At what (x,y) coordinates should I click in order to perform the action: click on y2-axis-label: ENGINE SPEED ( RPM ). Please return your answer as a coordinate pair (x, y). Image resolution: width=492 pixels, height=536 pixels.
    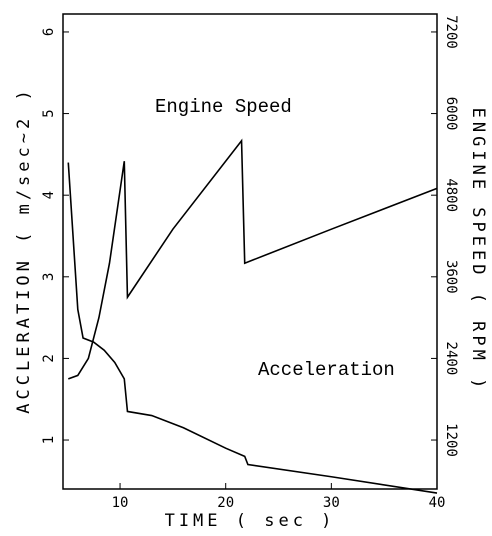
    Looking at the image, I should click on (478, 250).